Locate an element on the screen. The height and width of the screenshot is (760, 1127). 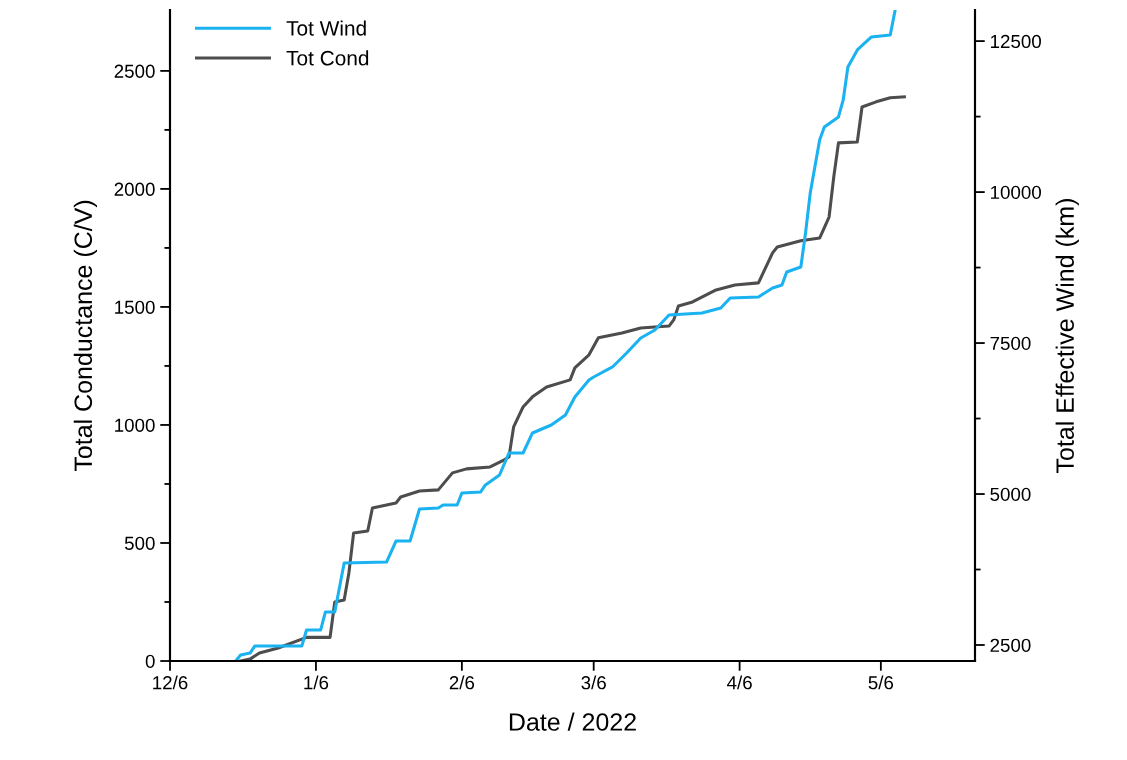
y-tick-label: 2500 is located at coordinates (134, 71).